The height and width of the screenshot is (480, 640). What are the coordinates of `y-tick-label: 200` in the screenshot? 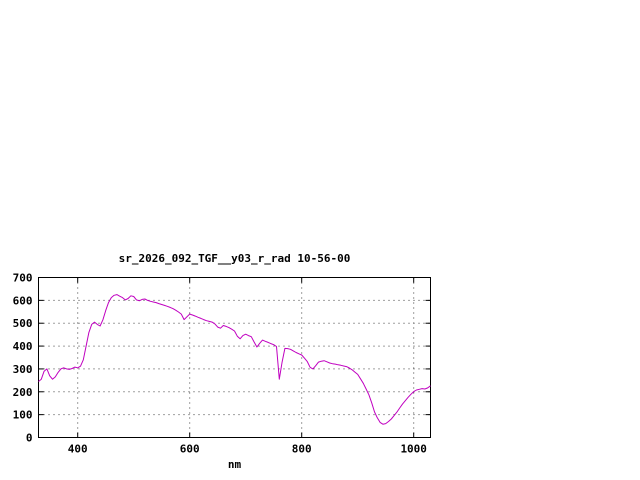 It's located at (23, 392).